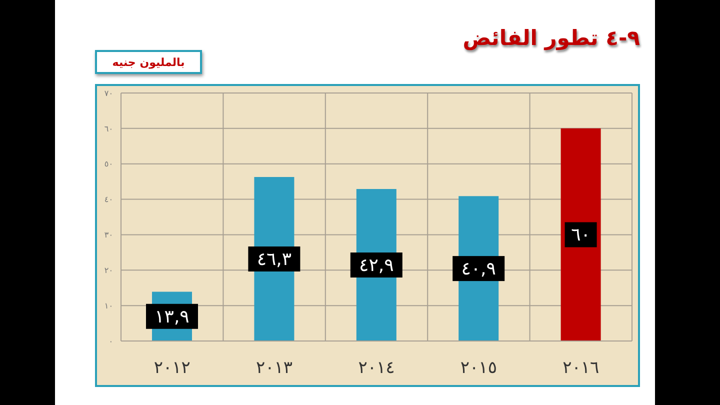  I want to click on data-label: ١٣,٩, so click(172, 317).